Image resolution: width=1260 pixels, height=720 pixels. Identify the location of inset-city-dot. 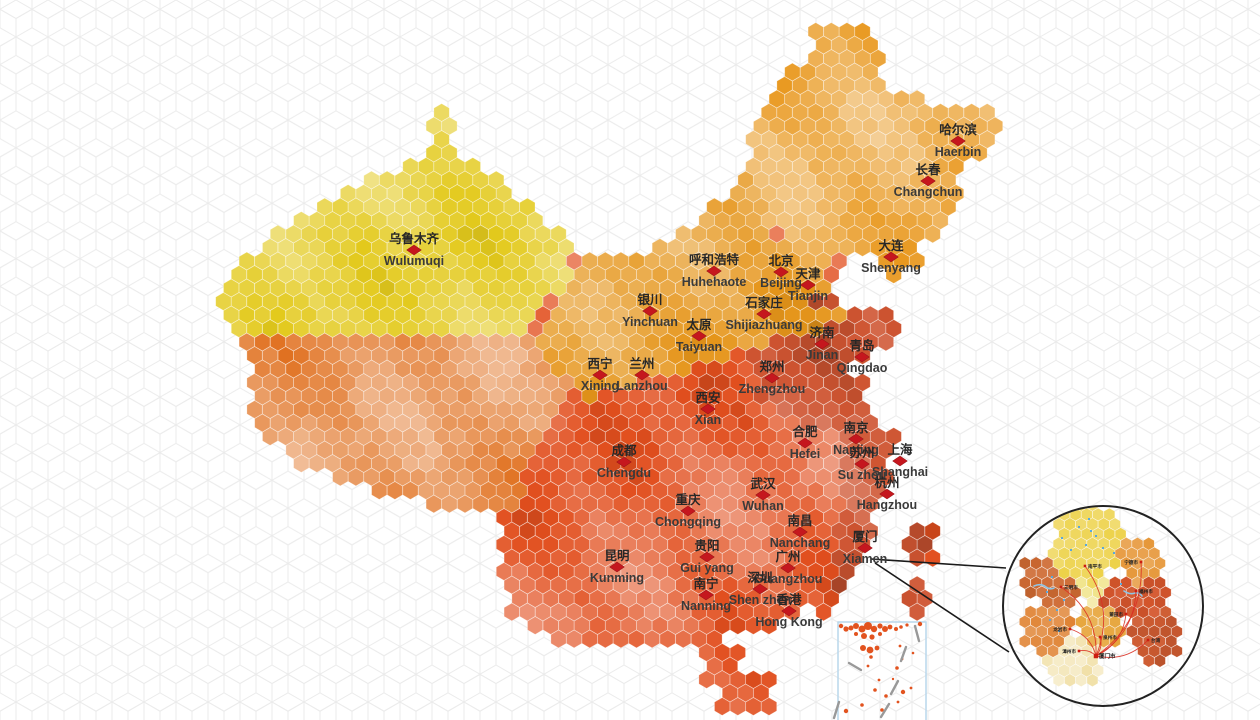
(1085, 566).